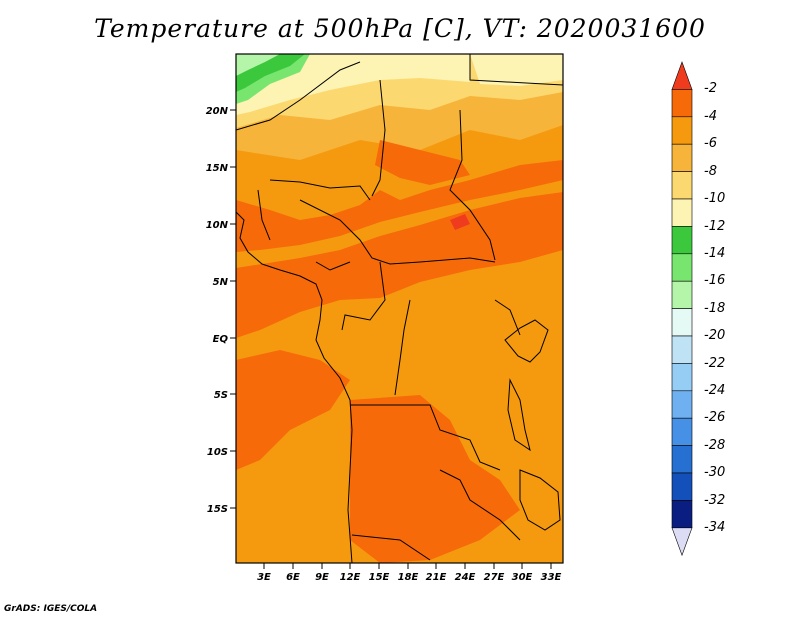 This screenshot has height=618, width=800. What do you see at coordinates (379, 577) in the screenshot?
I see `lon-label: 15E` at bounding box center [379, 577].